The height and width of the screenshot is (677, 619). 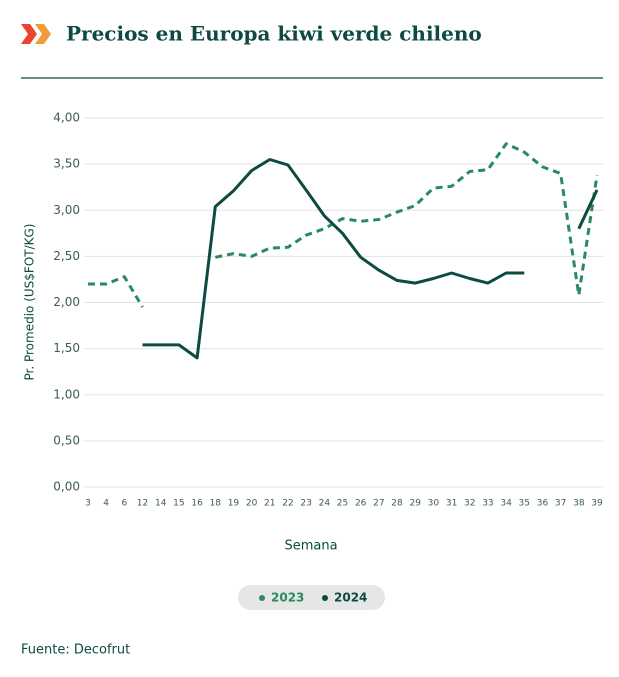 What do you see at coordinates (597, 504) in the screenshot?
I see `x-tick-label: 39` at bounding box center [597, 504].